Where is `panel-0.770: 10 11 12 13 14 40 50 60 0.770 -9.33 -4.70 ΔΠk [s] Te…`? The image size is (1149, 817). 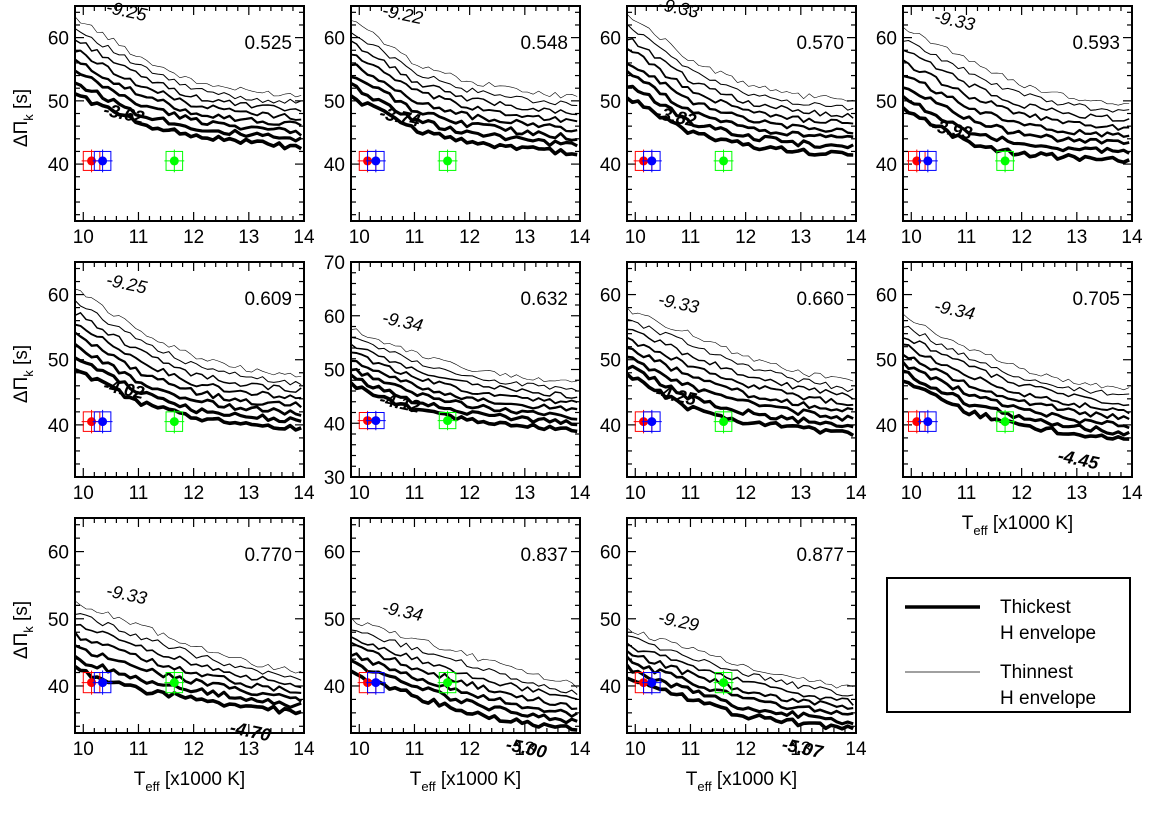 panel-0.770: 10 11 12 13 14 40 50 60 0.770 -9.33 -4.70 ΔΠk [s] Te… is located at coordinates (163, 655).